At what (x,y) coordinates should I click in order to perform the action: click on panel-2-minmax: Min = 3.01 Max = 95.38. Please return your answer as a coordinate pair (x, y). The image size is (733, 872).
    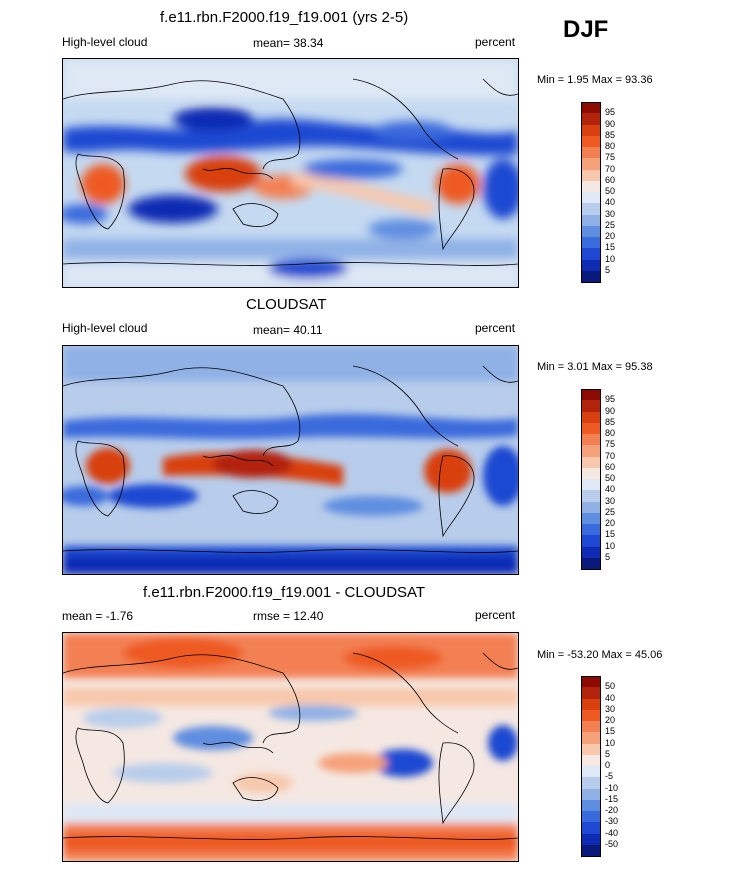
    Looking at the image, I should click on (595, 367).